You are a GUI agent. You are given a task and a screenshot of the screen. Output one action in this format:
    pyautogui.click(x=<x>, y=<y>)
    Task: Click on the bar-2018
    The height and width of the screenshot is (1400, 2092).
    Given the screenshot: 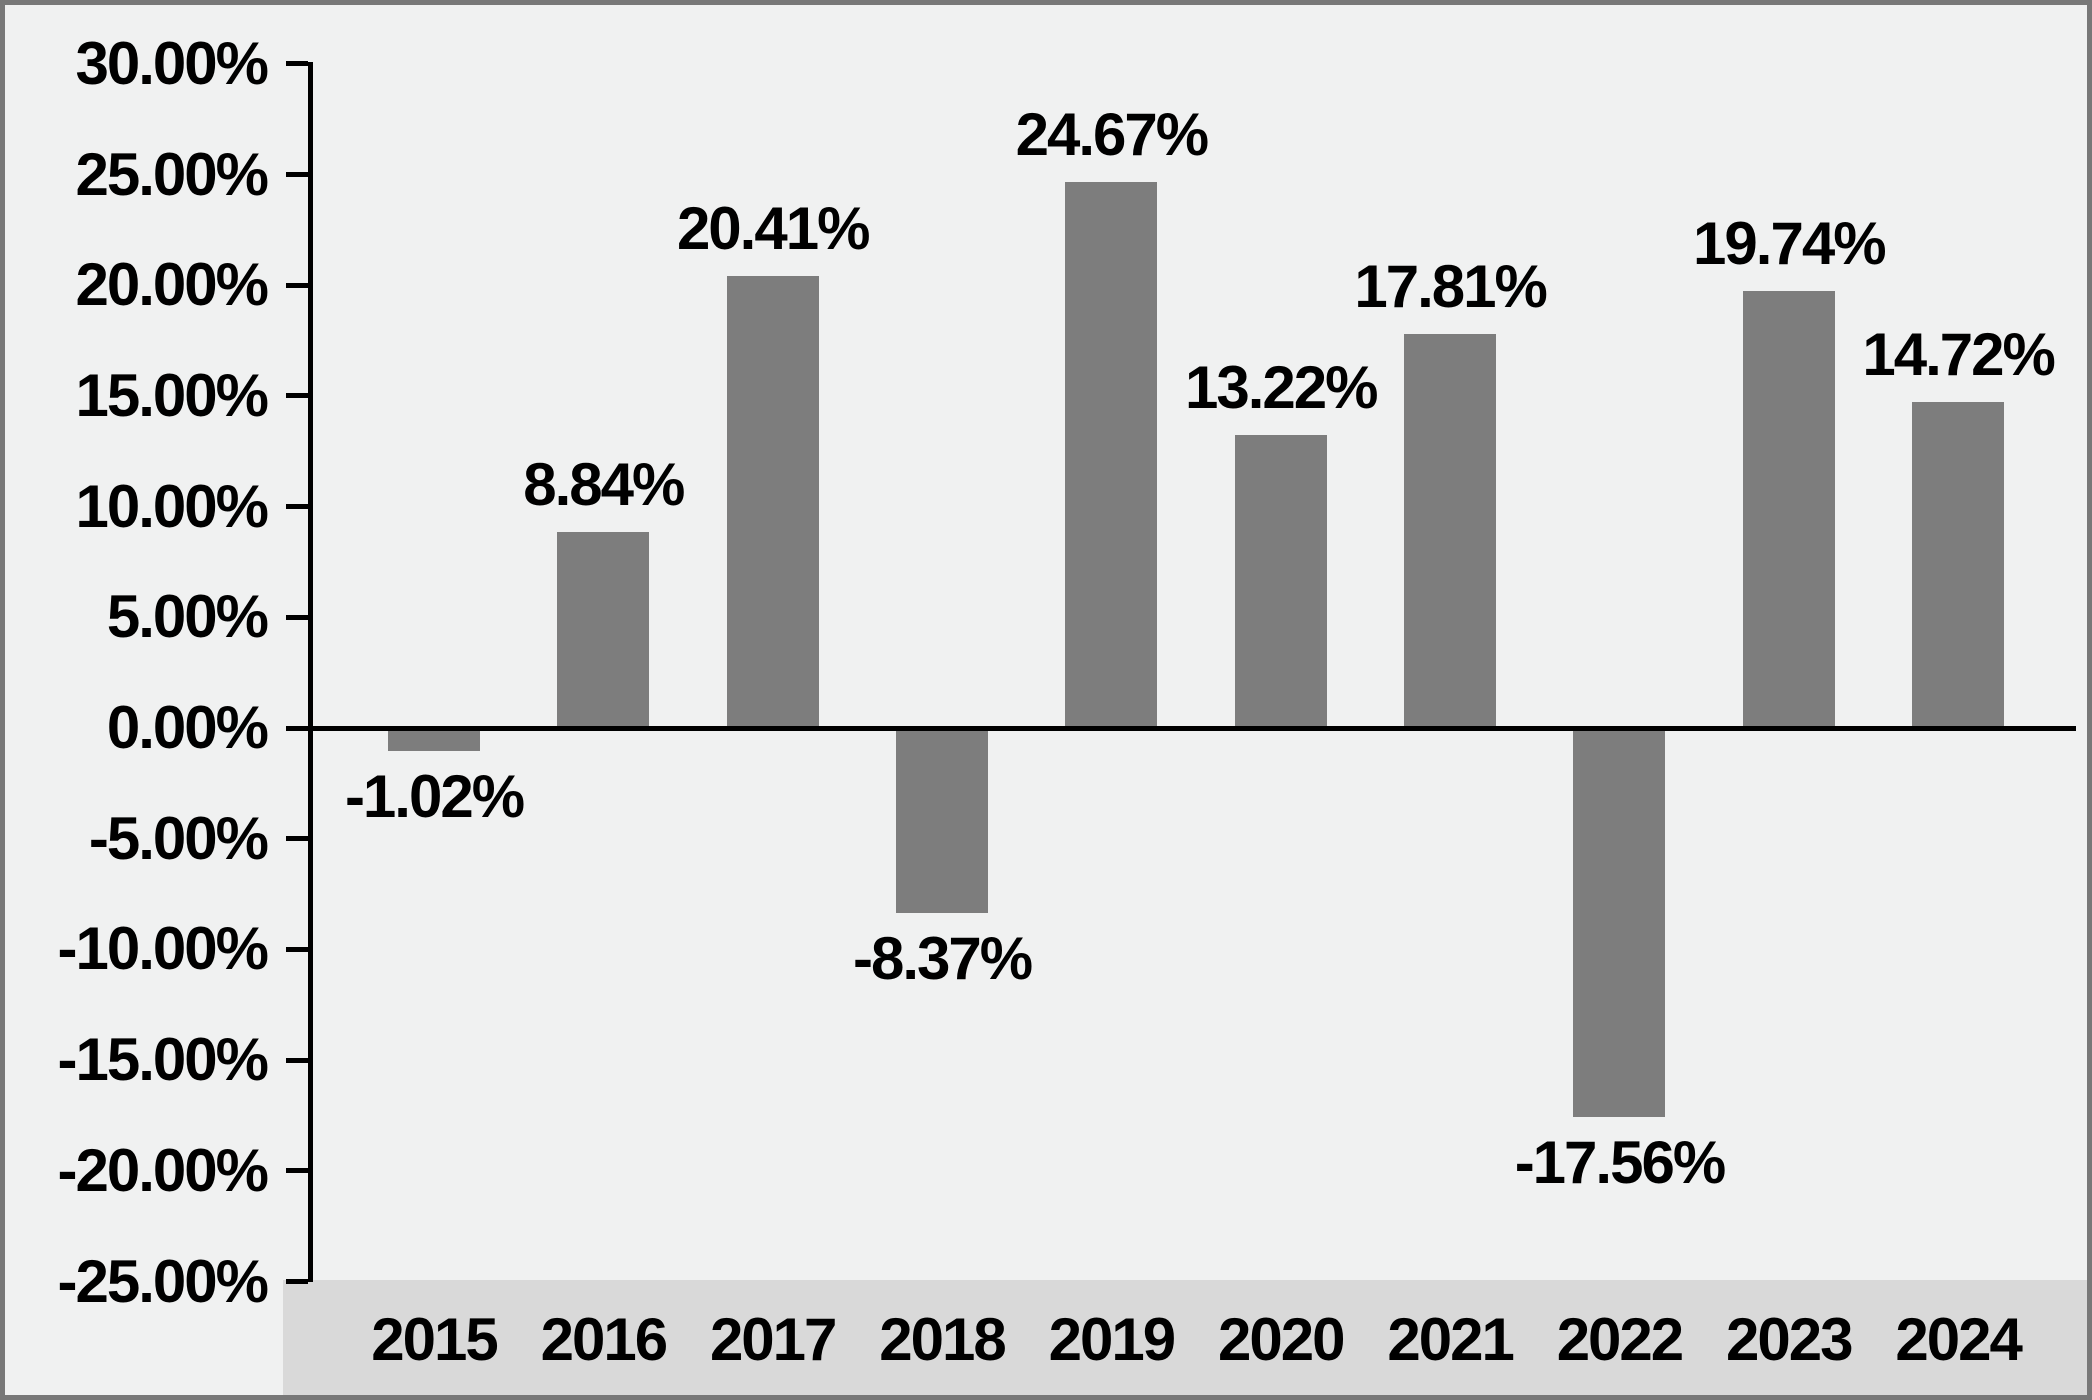 What is the action you would take?
    pyautogui.click(x=942, y=821)
    